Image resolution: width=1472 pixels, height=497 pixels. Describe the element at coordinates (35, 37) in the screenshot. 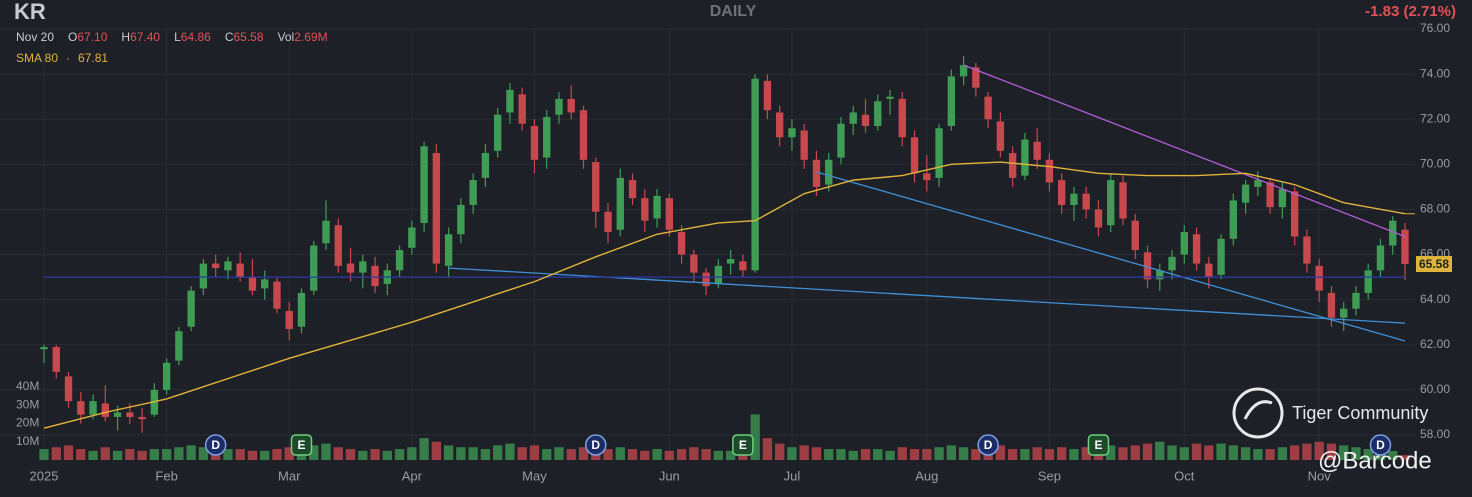

I see `legend-date: Nov 20` at that location.